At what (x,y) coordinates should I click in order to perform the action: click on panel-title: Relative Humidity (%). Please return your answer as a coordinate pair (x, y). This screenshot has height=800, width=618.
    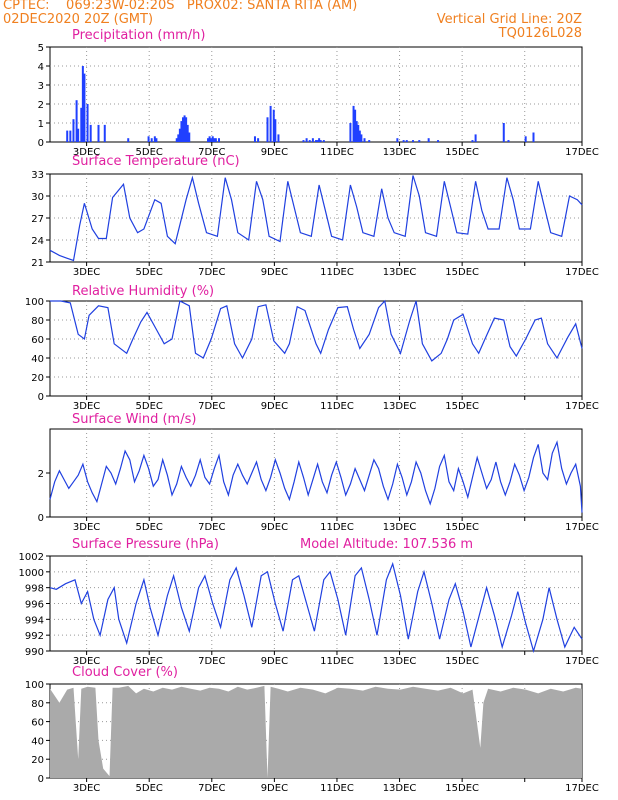
    Looking at the image, I should click on (143, 291).